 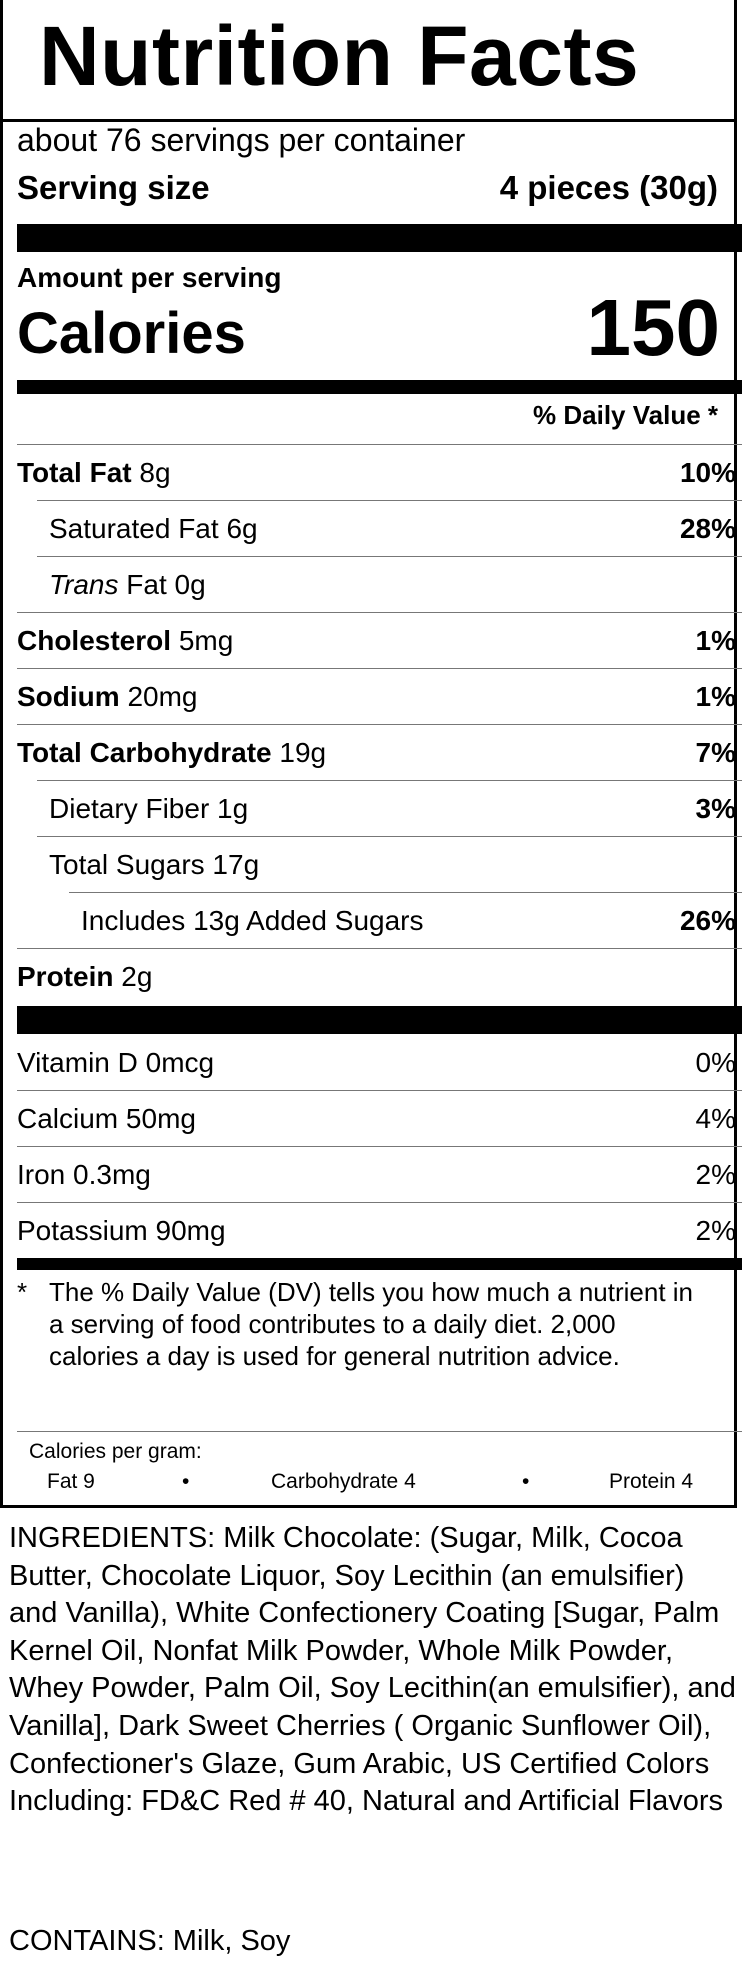 What do you see at coordinates (206, 640) in the screenshot?
I see `nutrient-amount: 5mg` at bounding box center [206, 640].